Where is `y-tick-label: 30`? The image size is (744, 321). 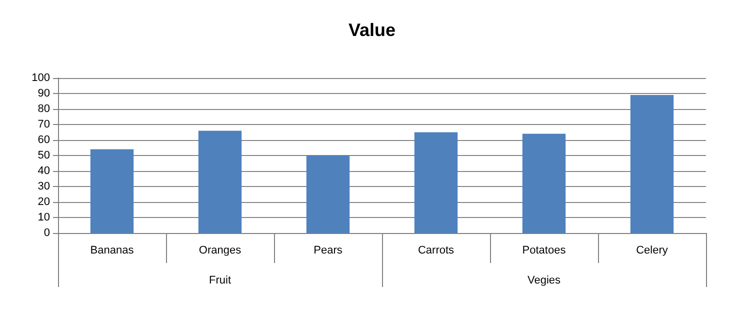
y-tick-label: 30 is located at coordinates (44, 186).